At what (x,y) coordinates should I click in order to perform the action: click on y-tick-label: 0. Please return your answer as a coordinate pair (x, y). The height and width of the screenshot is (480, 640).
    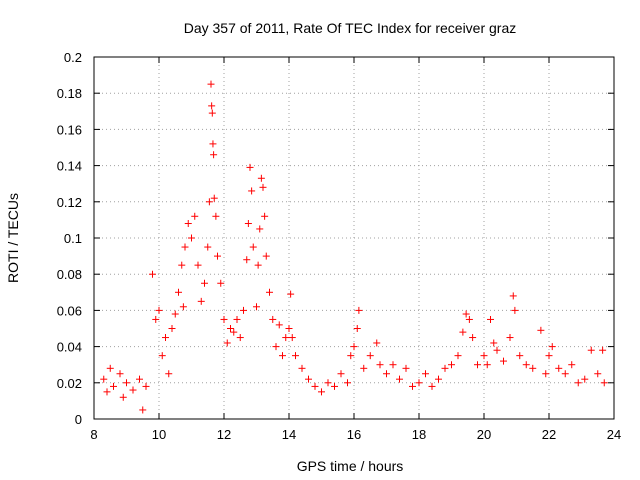
    Looking at the image, I should click on (78, 419).